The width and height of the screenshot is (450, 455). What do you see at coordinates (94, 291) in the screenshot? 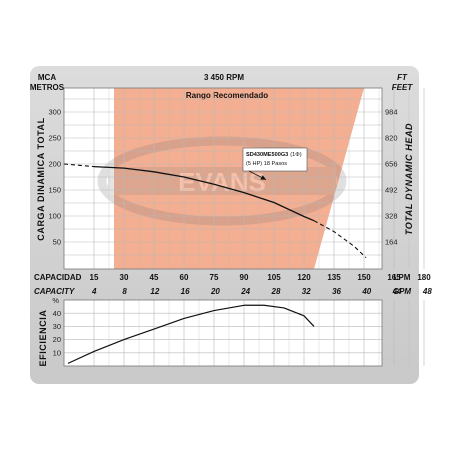
I see `x-tick-gpm-label: 4` at bounding box center [94, 291].